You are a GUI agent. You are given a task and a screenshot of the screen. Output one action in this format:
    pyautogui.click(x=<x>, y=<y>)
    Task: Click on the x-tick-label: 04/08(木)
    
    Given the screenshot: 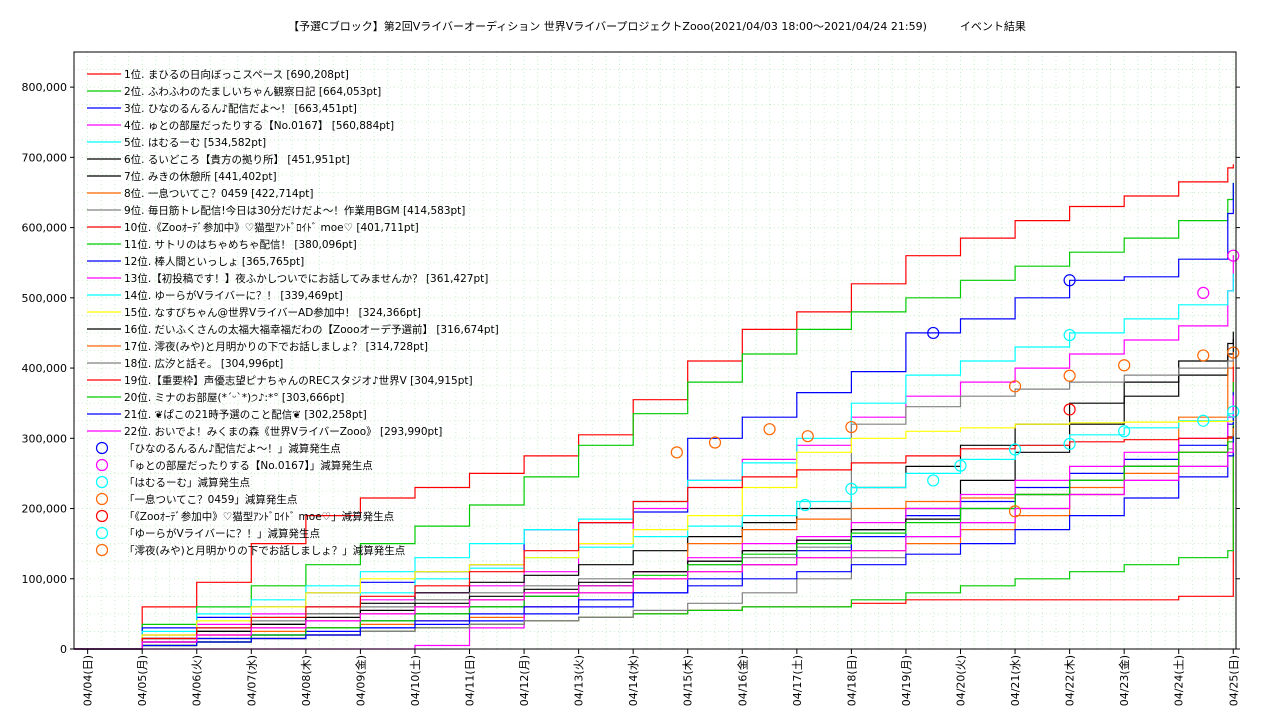 What is the action you would take?
    pyautogui.click(x=306, y=680)
    